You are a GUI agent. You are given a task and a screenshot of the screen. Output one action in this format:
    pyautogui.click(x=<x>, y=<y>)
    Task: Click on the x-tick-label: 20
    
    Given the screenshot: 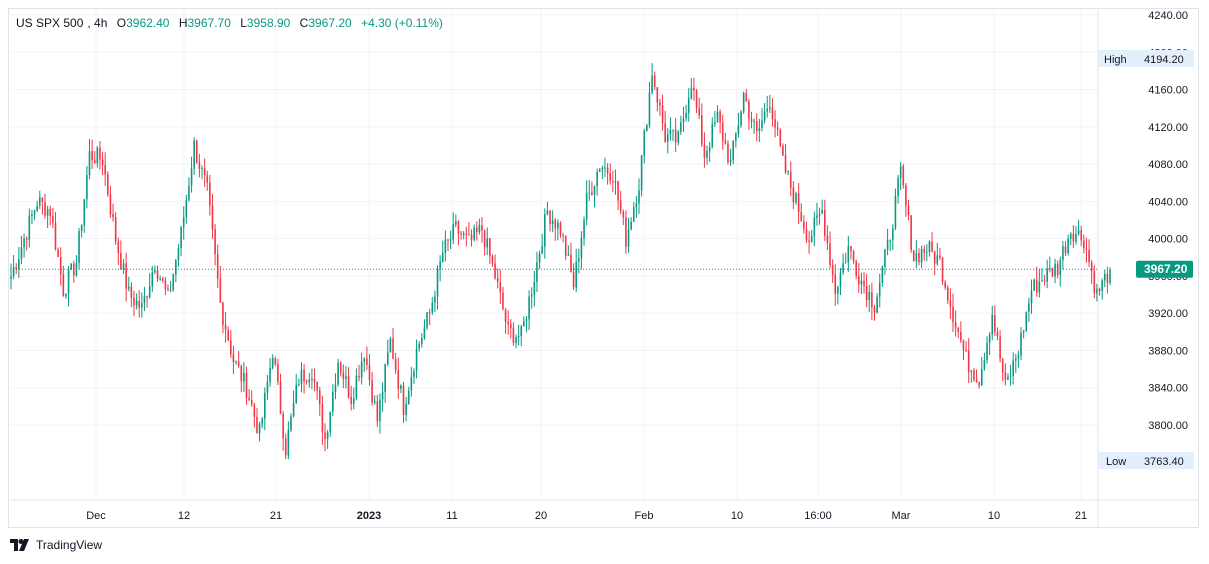 What is the action you would take?
    pyautogui.click(x=541, y=516)
    